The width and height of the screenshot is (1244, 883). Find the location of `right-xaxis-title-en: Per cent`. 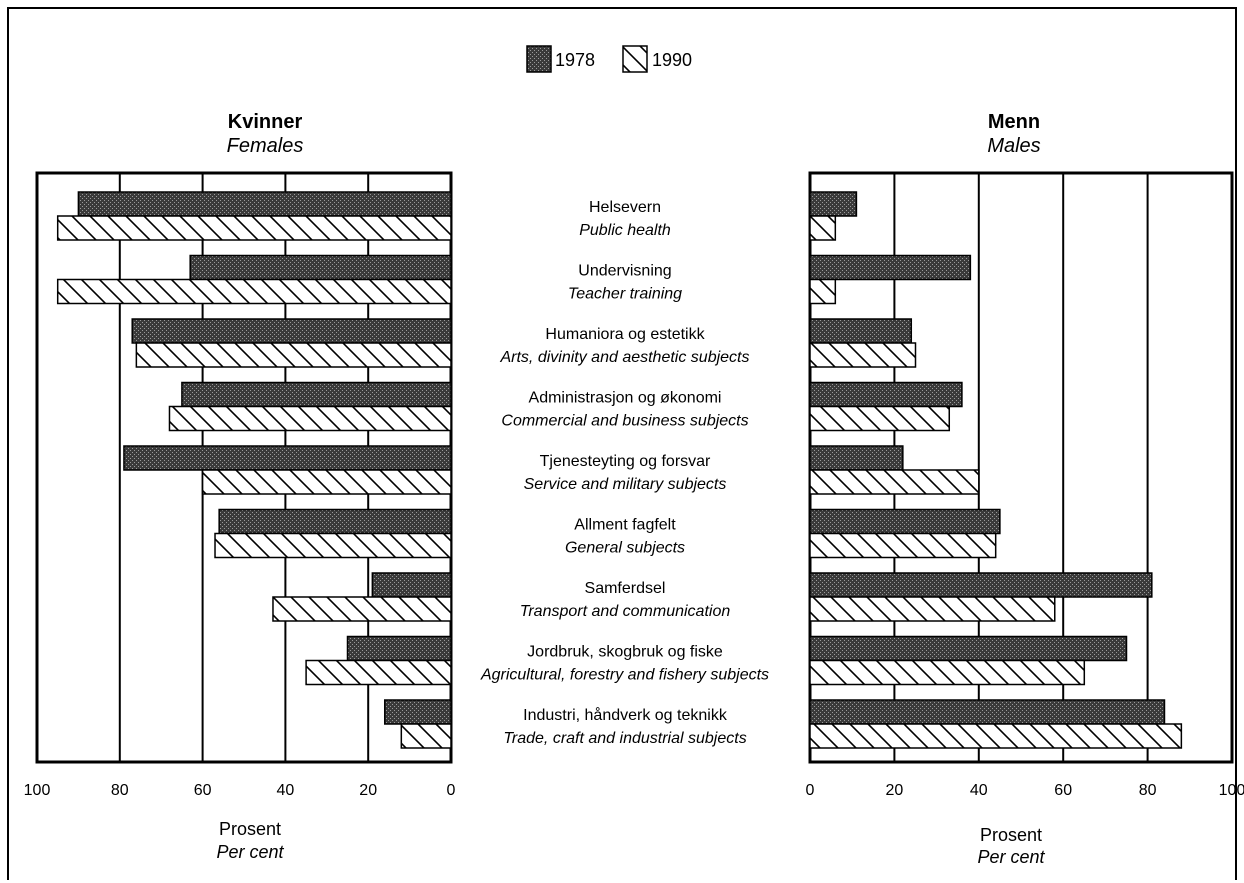

right-xaxis-title-en: Per cent is located at coordinates (1011, 857).